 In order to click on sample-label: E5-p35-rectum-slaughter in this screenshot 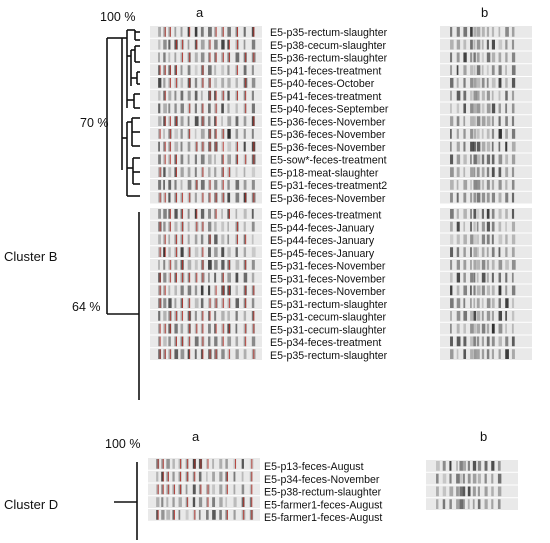, I will do `click(329, 356)`.